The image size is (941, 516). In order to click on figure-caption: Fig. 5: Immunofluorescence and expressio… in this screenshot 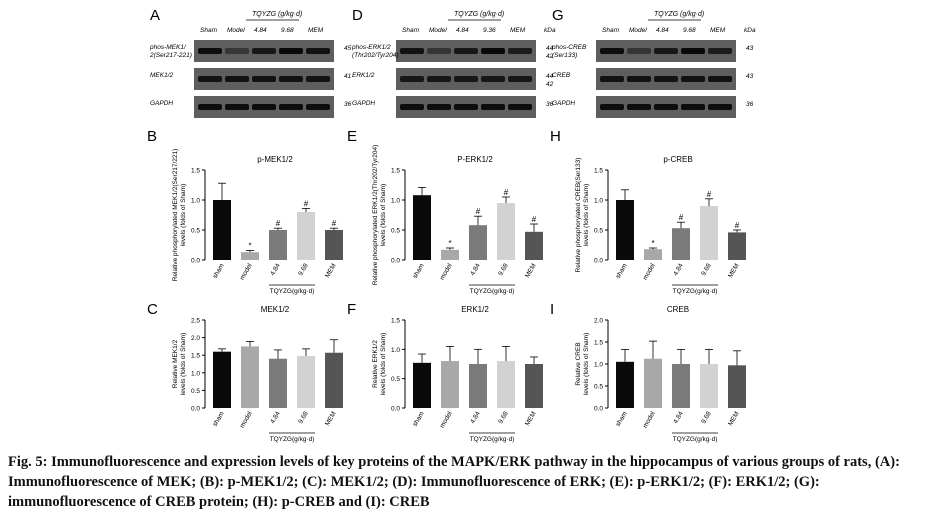, I will do `click(454, 482)`.